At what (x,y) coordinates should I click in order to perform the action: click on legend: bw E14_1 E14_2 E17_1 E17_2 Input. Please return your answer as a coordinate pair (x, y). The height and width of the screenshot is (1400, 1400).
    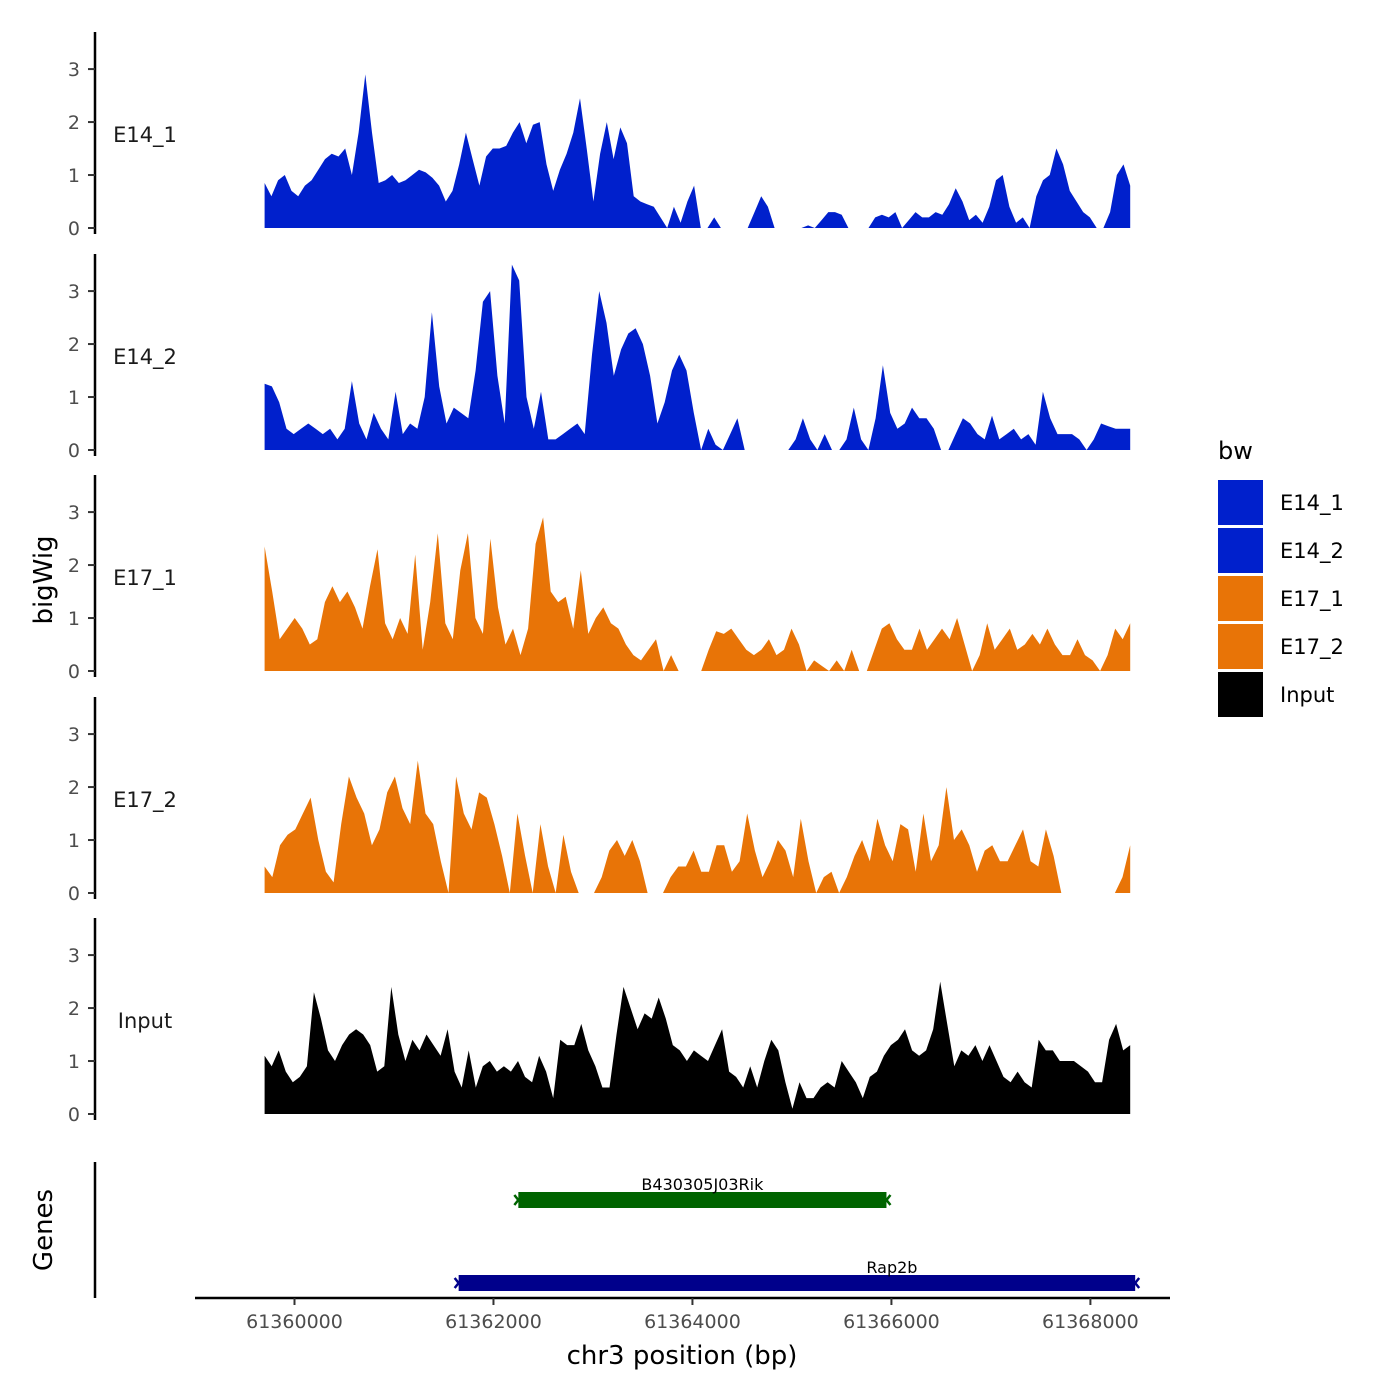
    Looking at the image, I should click on (1281, 577).